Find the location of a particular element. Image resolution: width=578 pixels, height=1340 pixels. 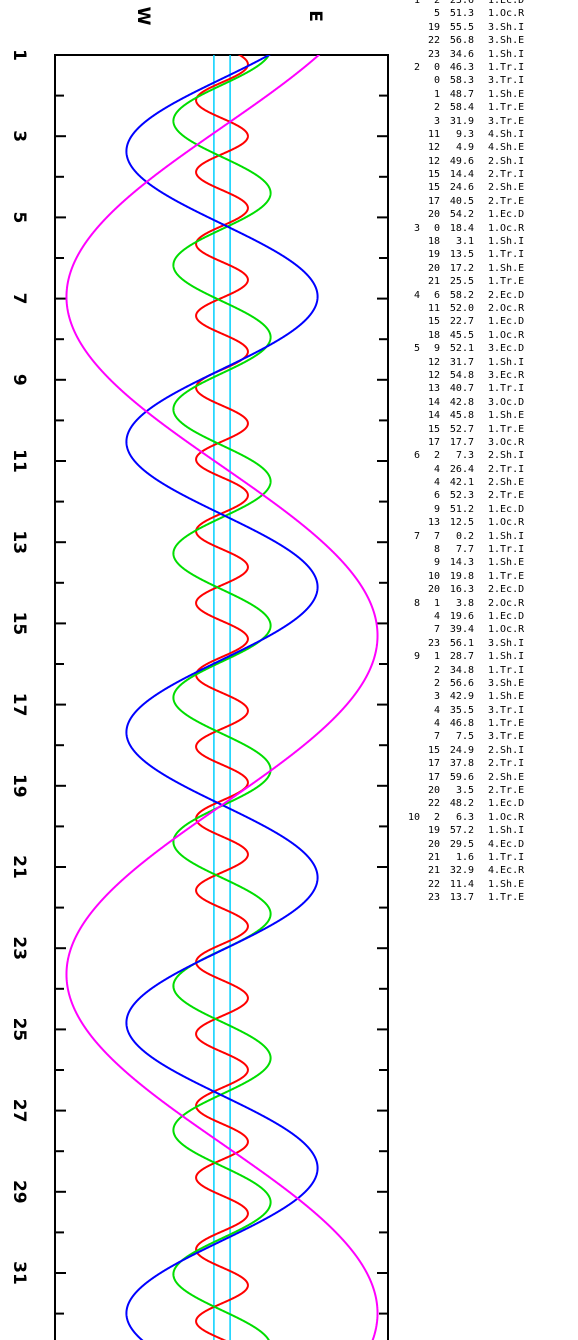

event-hour: 9 is located at coordinates (436, 509).